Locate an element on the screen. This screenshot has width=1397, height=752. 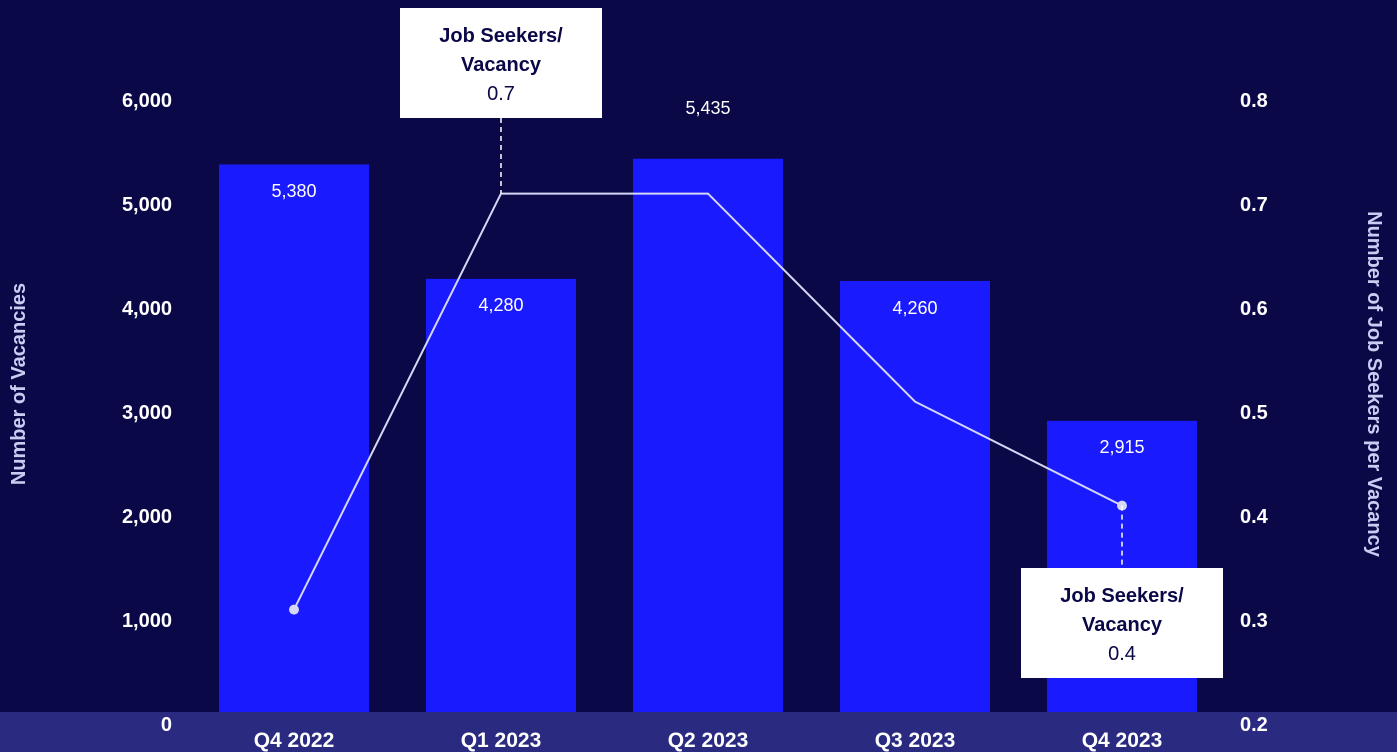
right-axis-ticks: 0.2 0.3 0.4 0.5 0.6 0.7 0.8 is located at coordinates (1254, 413).